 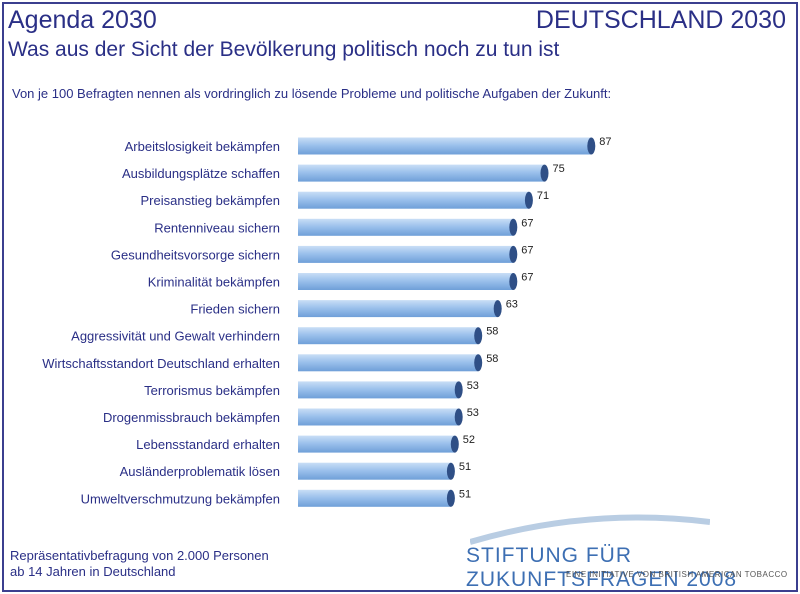 What do you see at coordinates (212, 390) in the screenshot?
I see `category-label: Terrorismus bekämpfen` at bounding box center [212, 390].